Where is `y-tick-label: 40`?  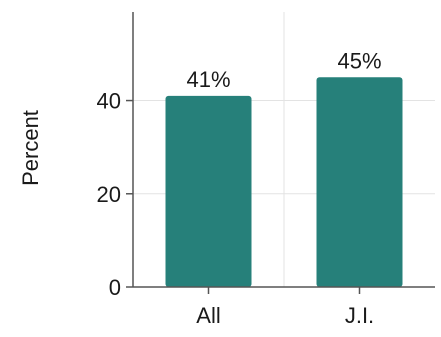 y-tick-label: 40 is located at coordinates (109, 101).